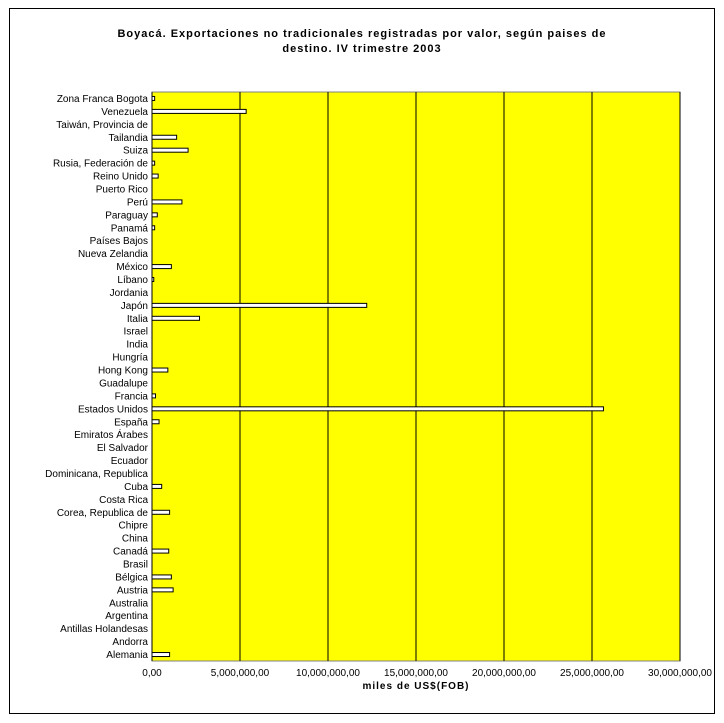  Describe the element at coordinates (123, 371) in the screenshot. I see `category-label-21: Hong Kong` at that location.